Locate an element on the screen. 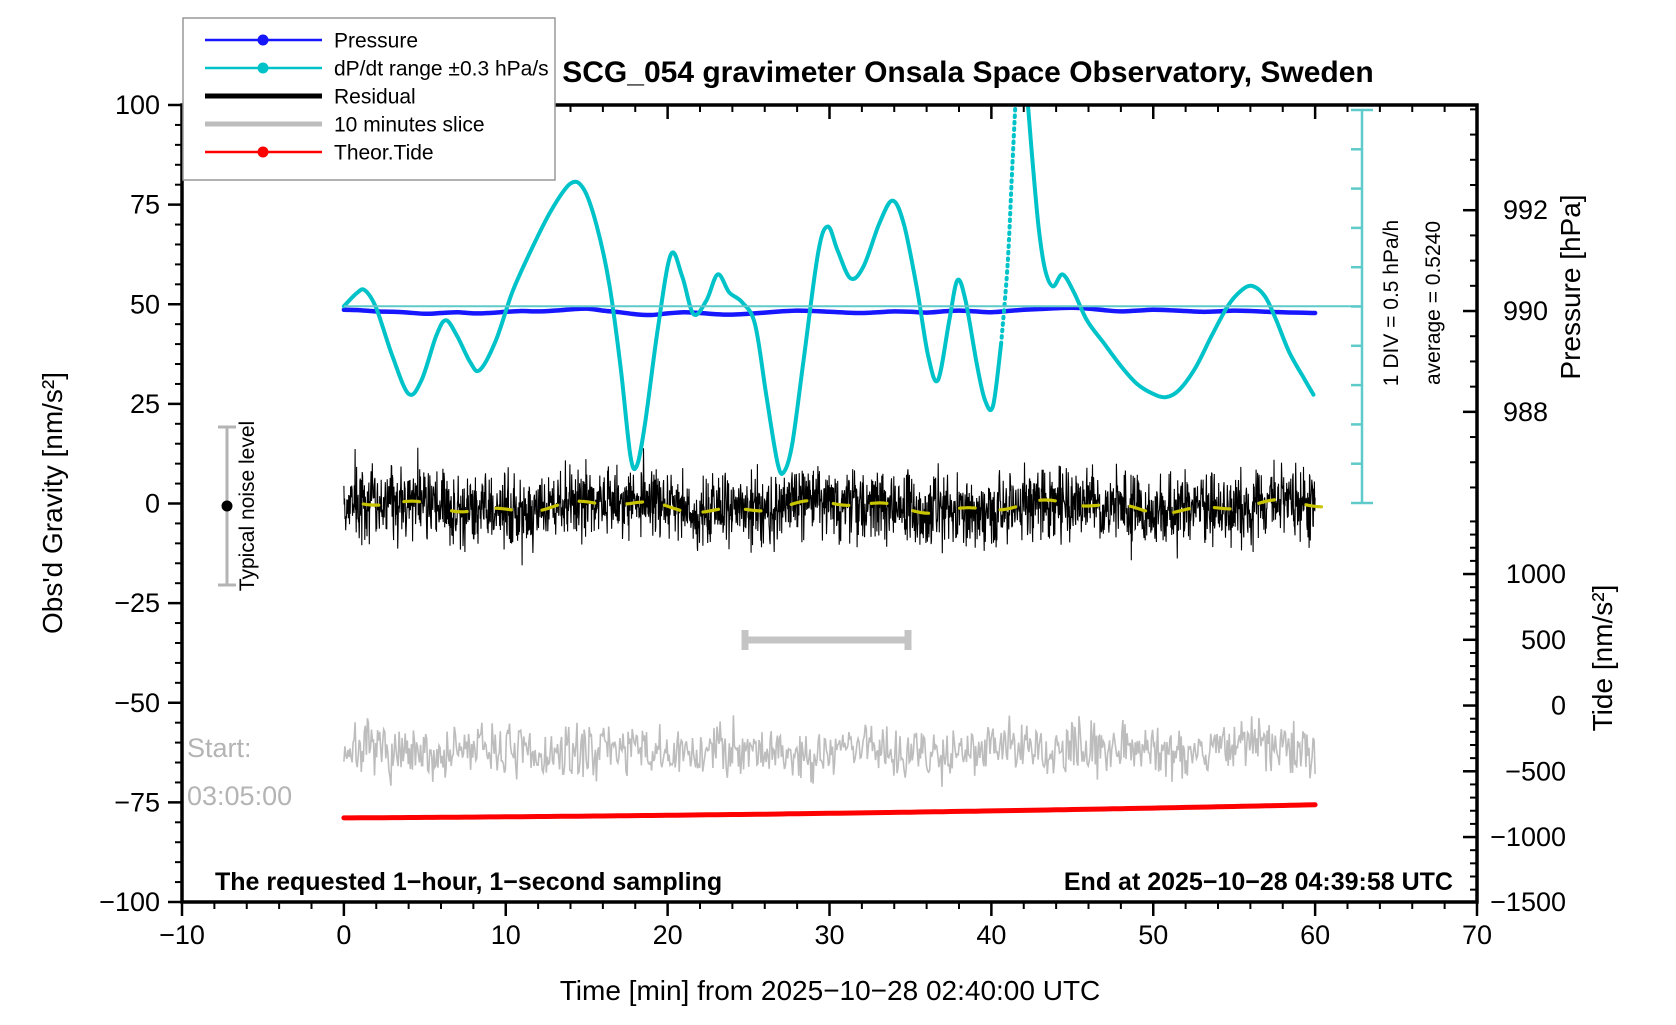 This screenshot has height=1025, width=1676. sampling-note: The requested 1−hour, 1−second sampling is located at coordinates (468, 882).